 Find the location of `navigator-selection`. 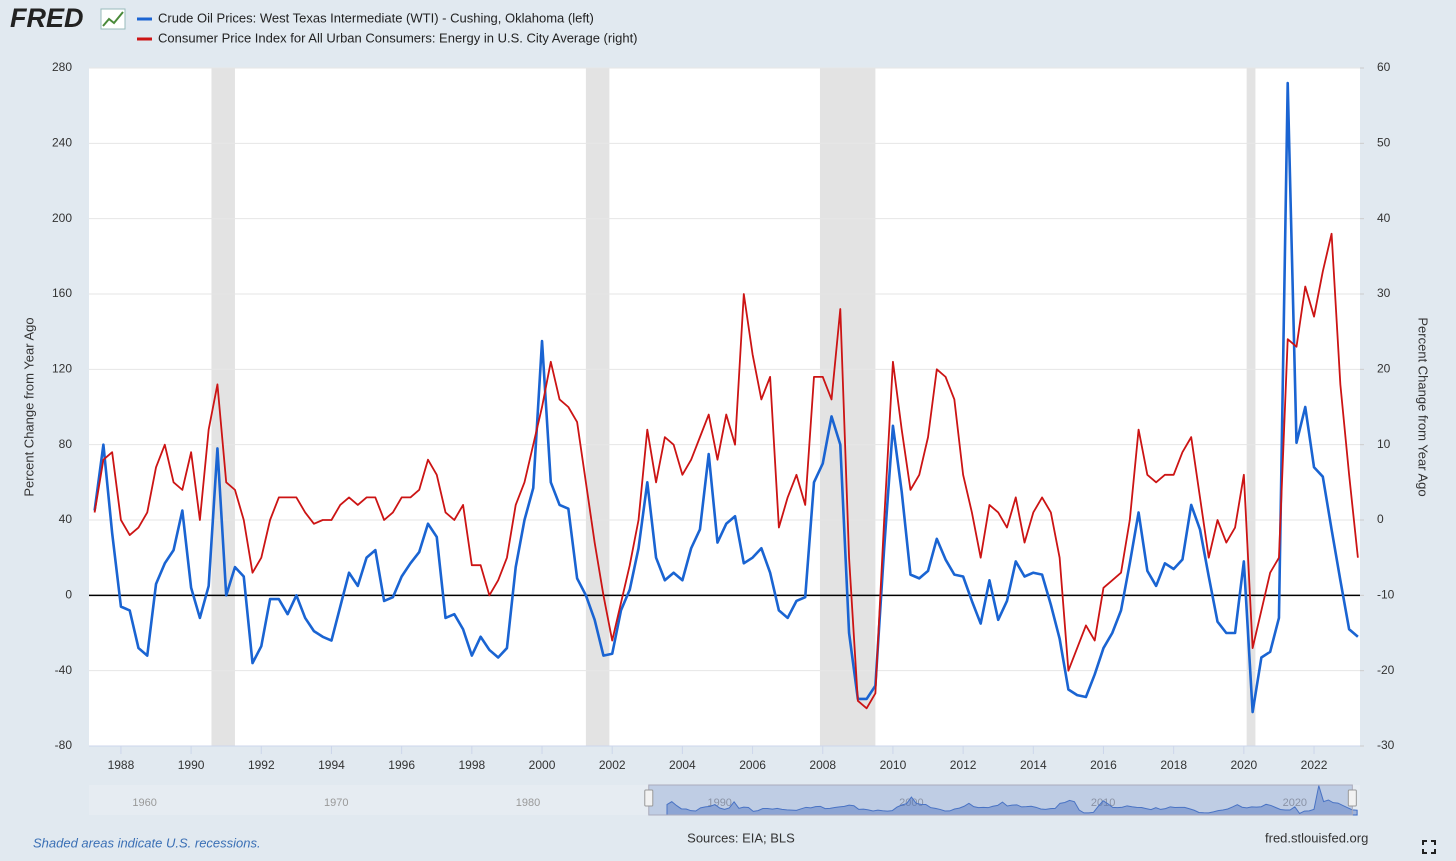

navigator-selection is located at coordinates (1000, 800).